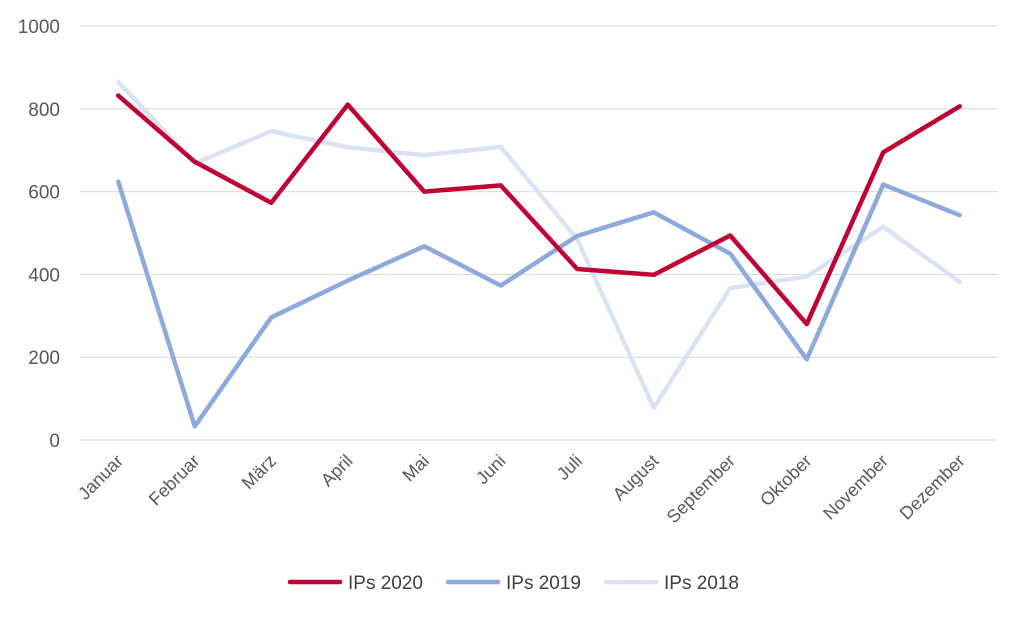 The image size is (1024, 617). I want to click on x-tick-label: Oktober, so click(785, 480).